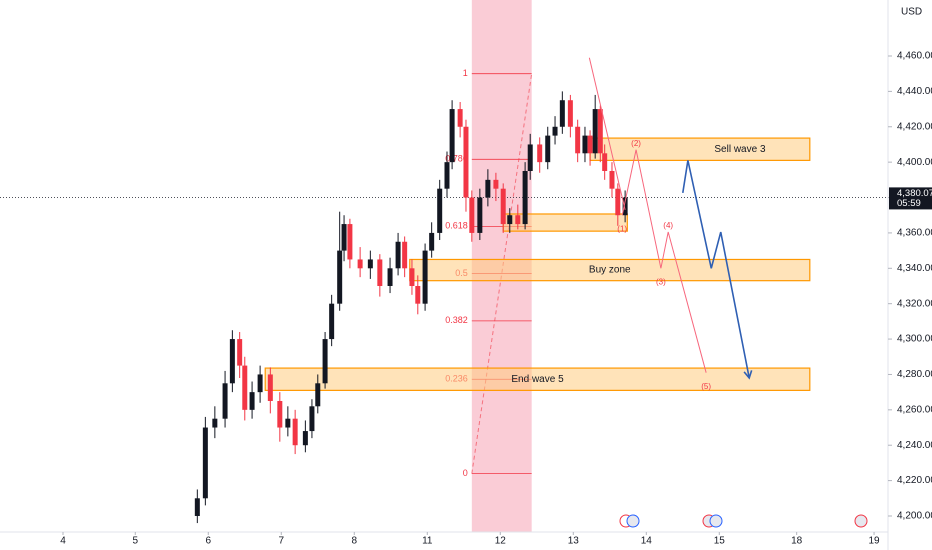 Image resolution: width=932 pixels, height=550 pixels. I want to click on currency: USD, so click(911, 12).